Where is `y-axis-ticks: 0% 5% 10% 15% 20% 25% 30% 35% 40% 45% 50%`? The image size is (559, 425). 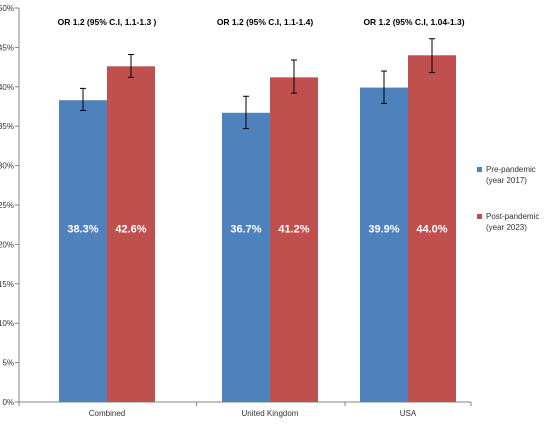 y-axis-ticks: 0% 5% 10% 15% 20% 25% 30% 35% 40% 45% 50% is located at coordinates (9, 205).